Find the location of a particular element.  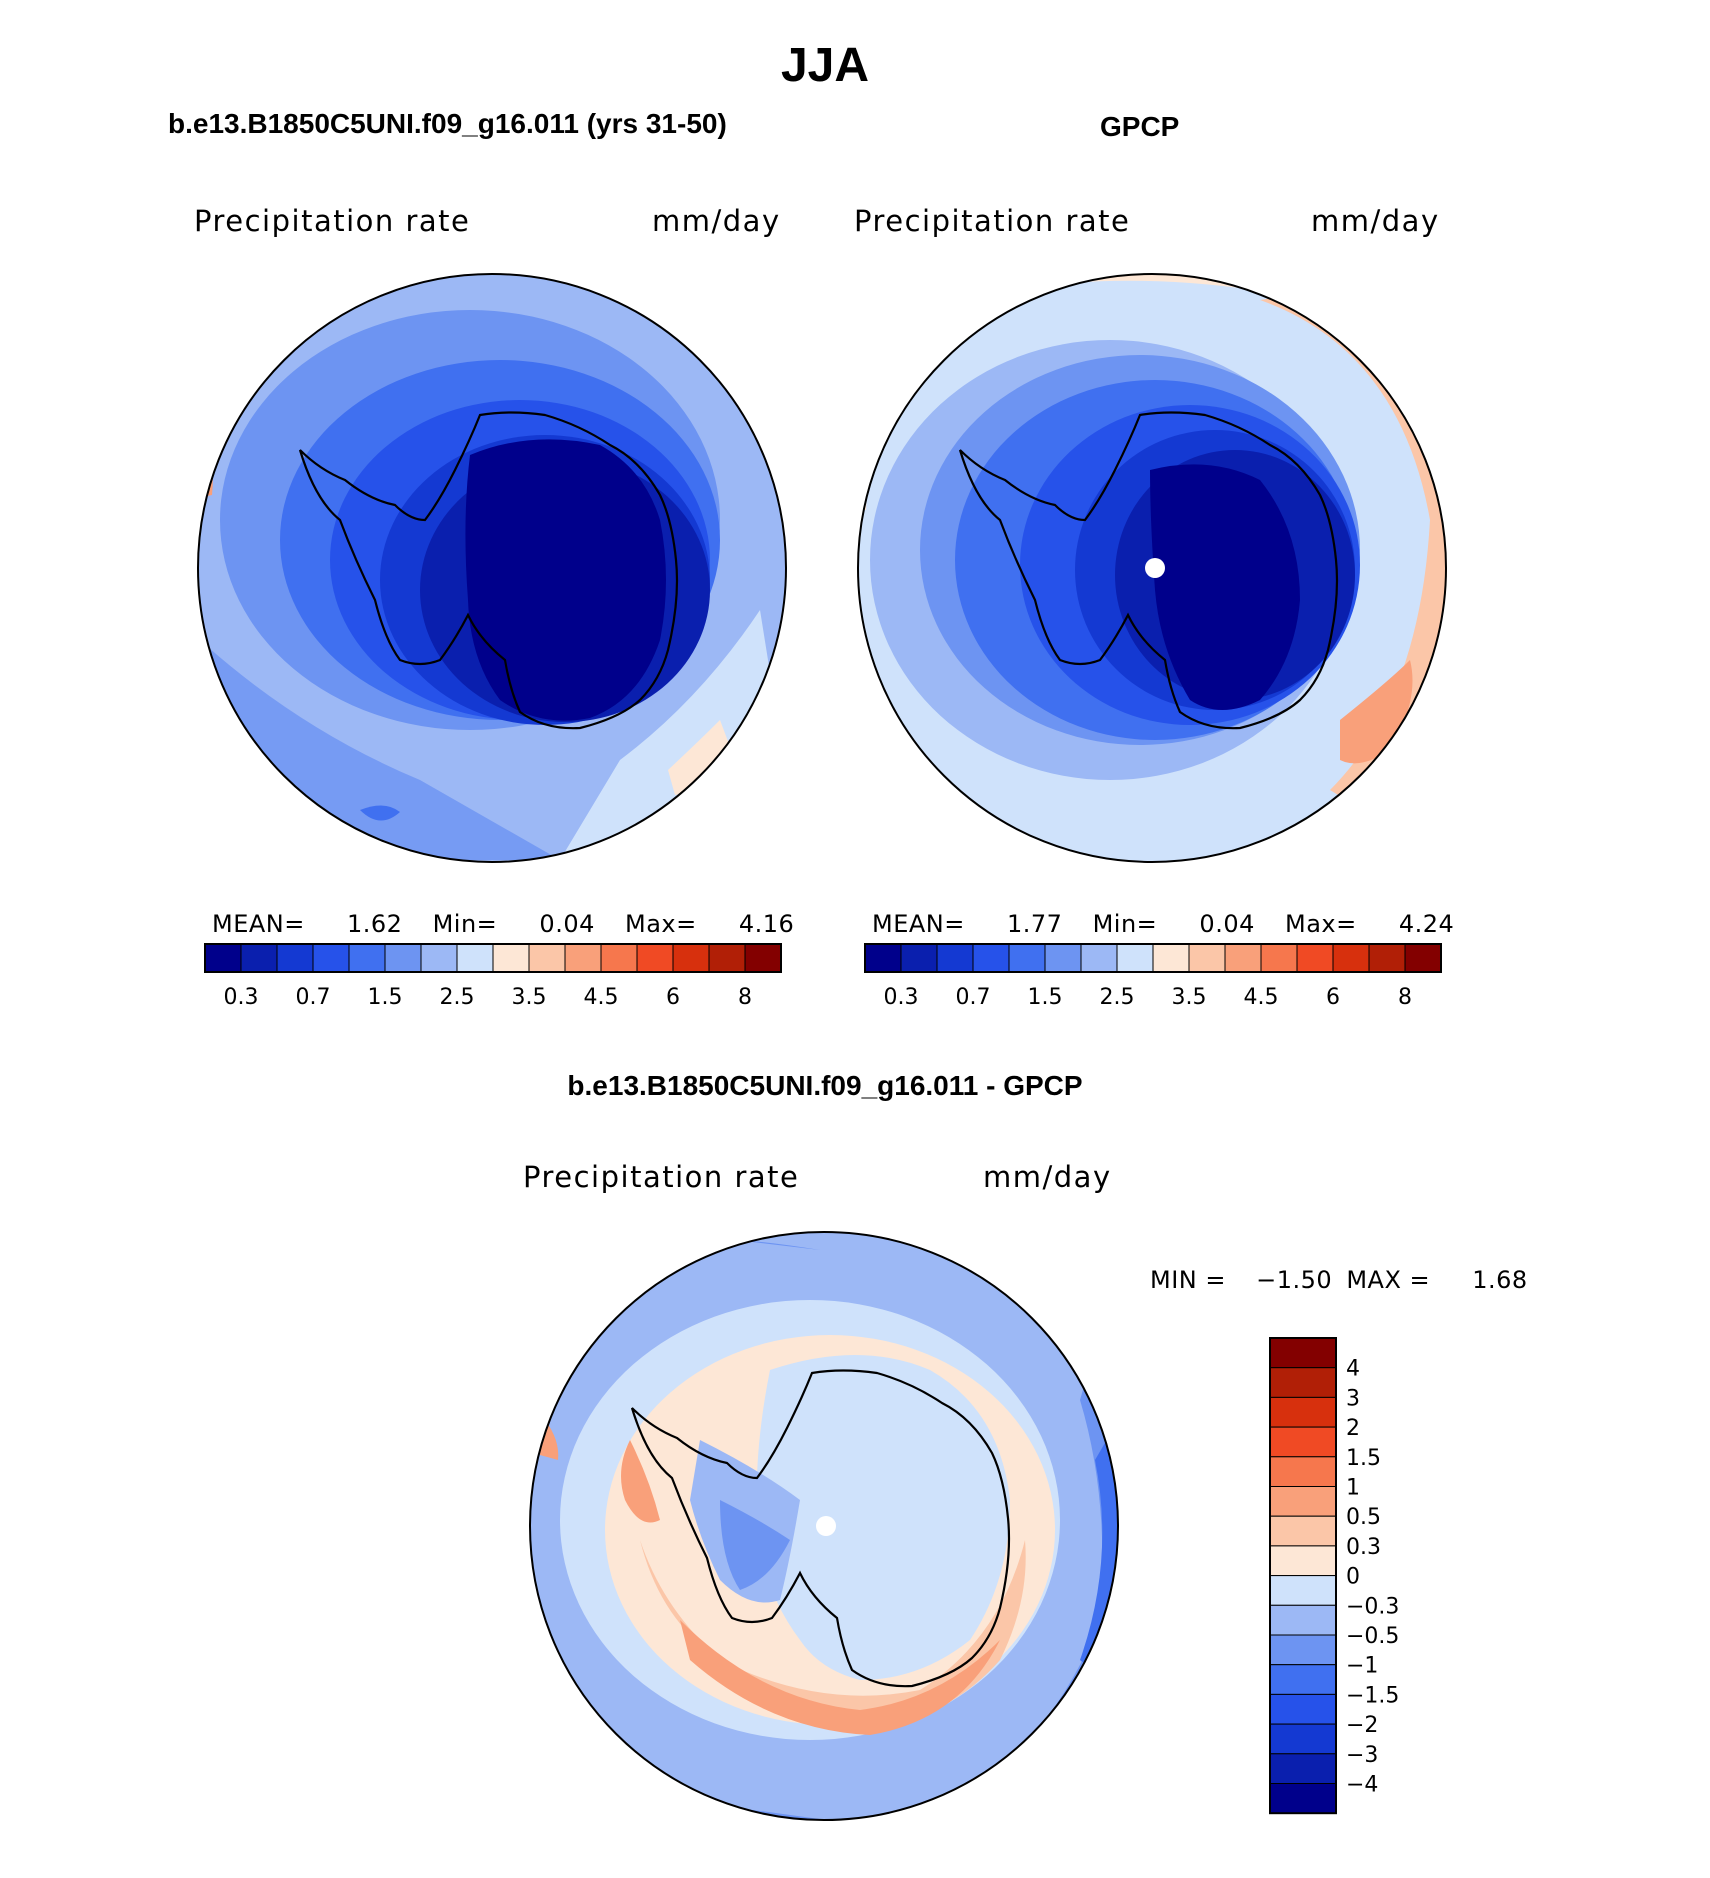

model-coastline is located at coordinates (488, 570).